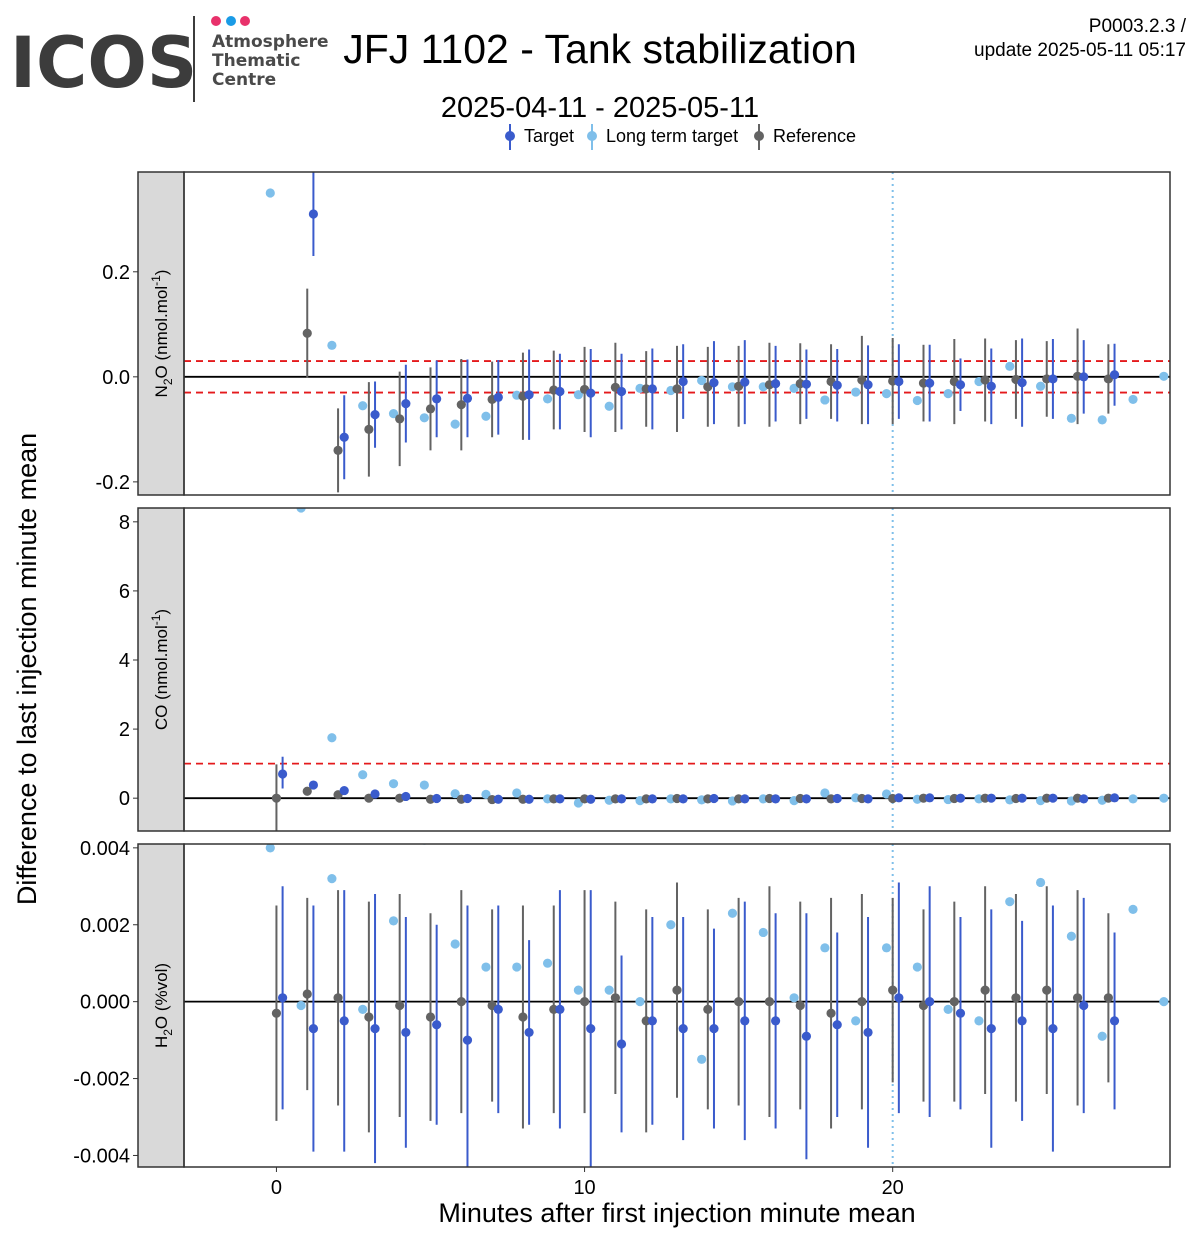 Image resolution: width=1200 pixels, height=1245 pixels. I want to click on x-tick-label: 20, so click(893, 1188).